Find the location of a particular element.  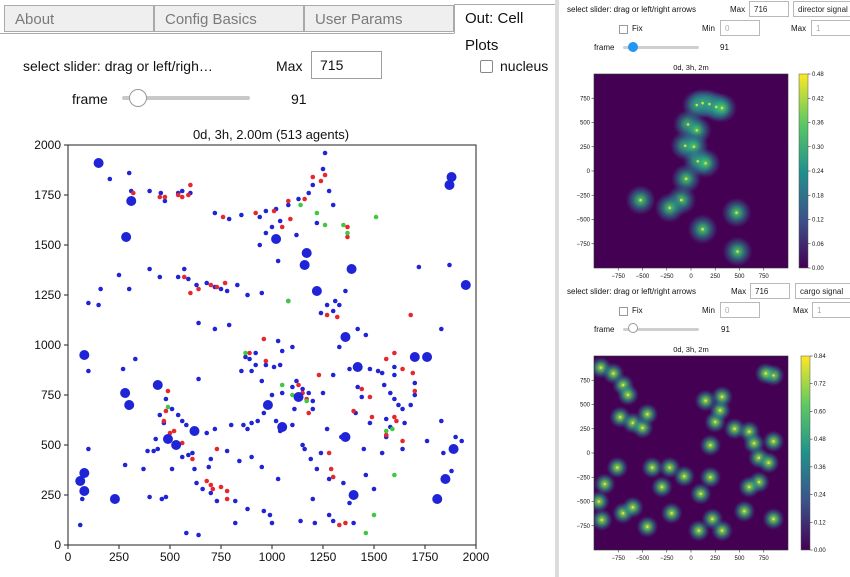

y-tick-label: 1500 is located at coordinates (47, 245).